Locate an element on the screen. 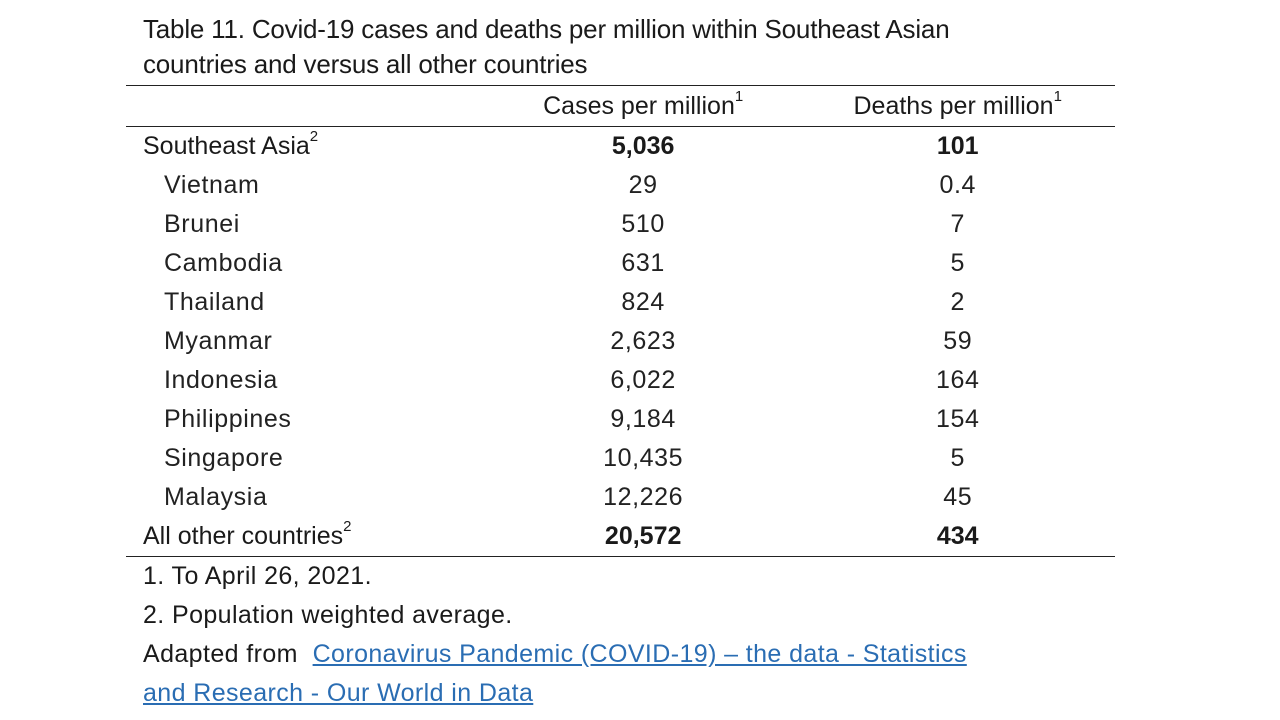  deaths-cell: 2 is located at coordinates (957, 302).